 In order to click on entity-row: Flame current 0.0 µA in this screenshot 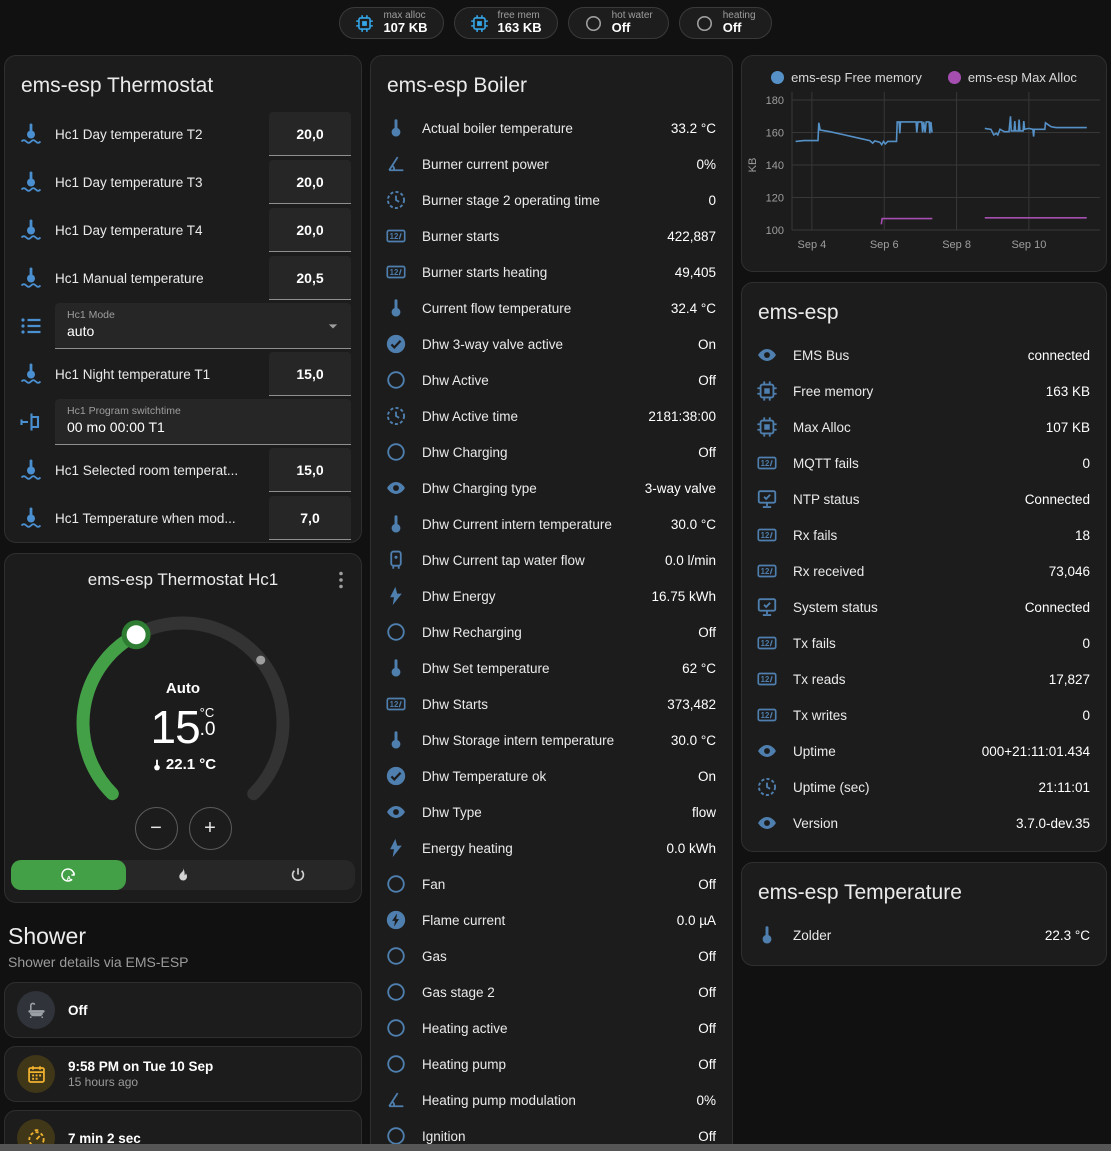, I will do `click(551, 920)`.